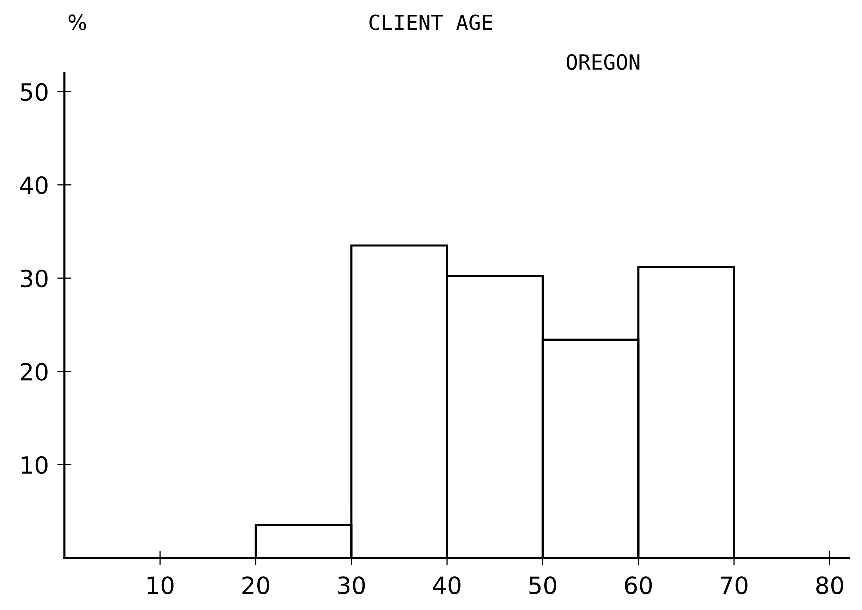 Image resolution: width=862 pixels, height=610 pixels. I want to click on y-tick-label: 40, so click(34, 185).